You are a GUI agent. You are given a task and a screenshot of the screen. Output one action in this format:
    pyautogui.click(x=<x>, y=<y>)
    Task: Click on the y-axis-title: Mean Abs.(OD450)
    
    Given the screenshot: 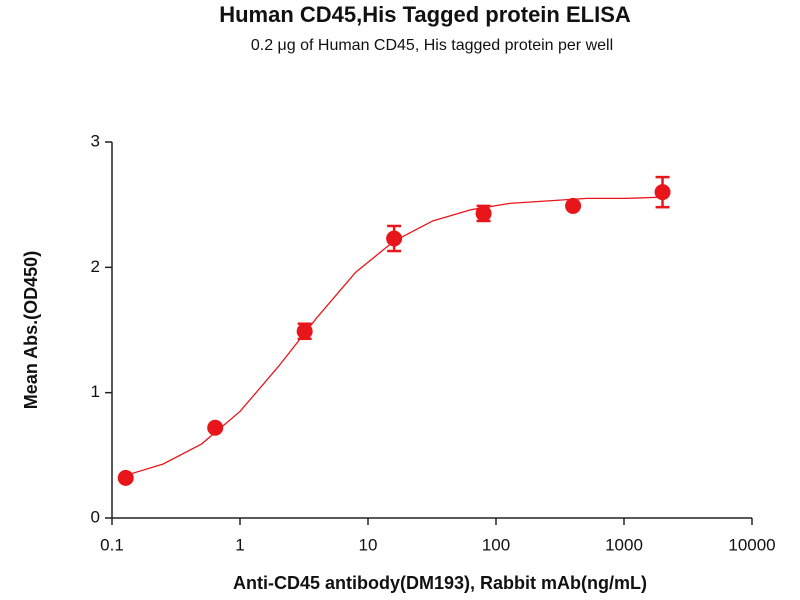 What is the action you would take?
    pyautogui.click(x=31, y=330)
    